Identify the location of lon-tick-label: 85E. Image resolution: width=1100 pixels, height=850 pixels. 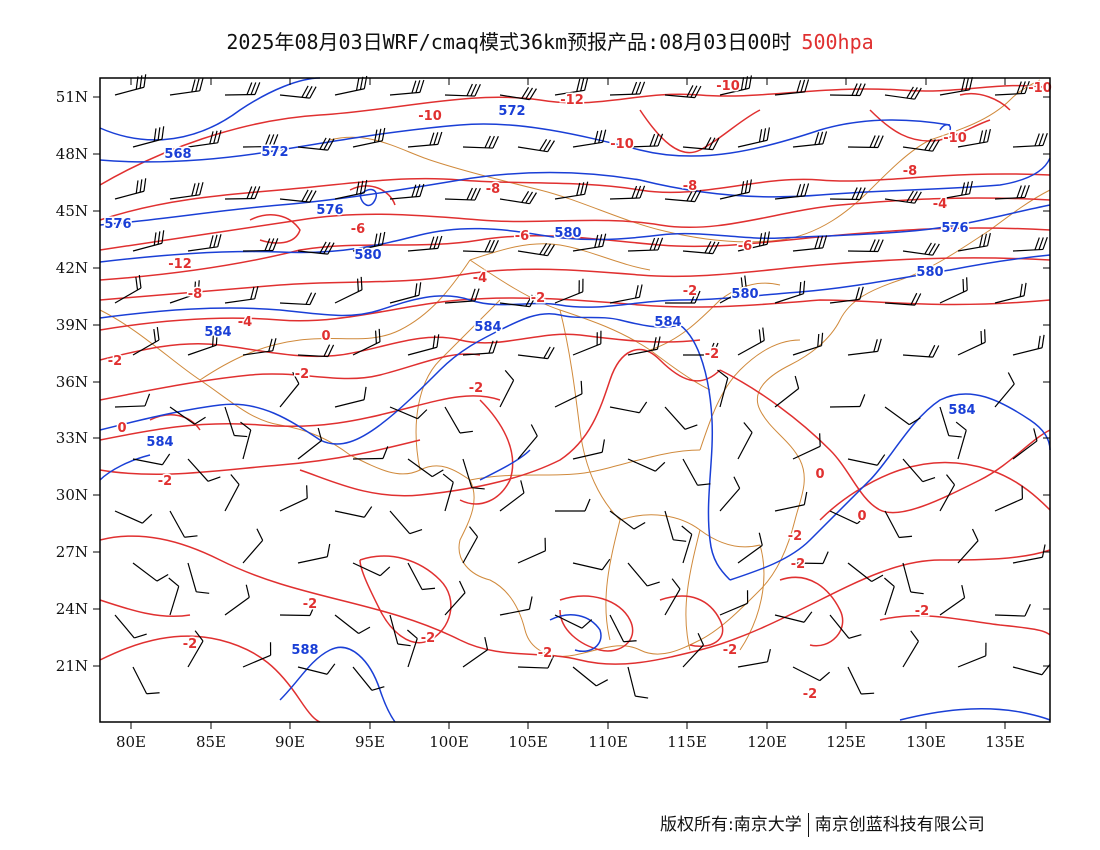
(211, 742).